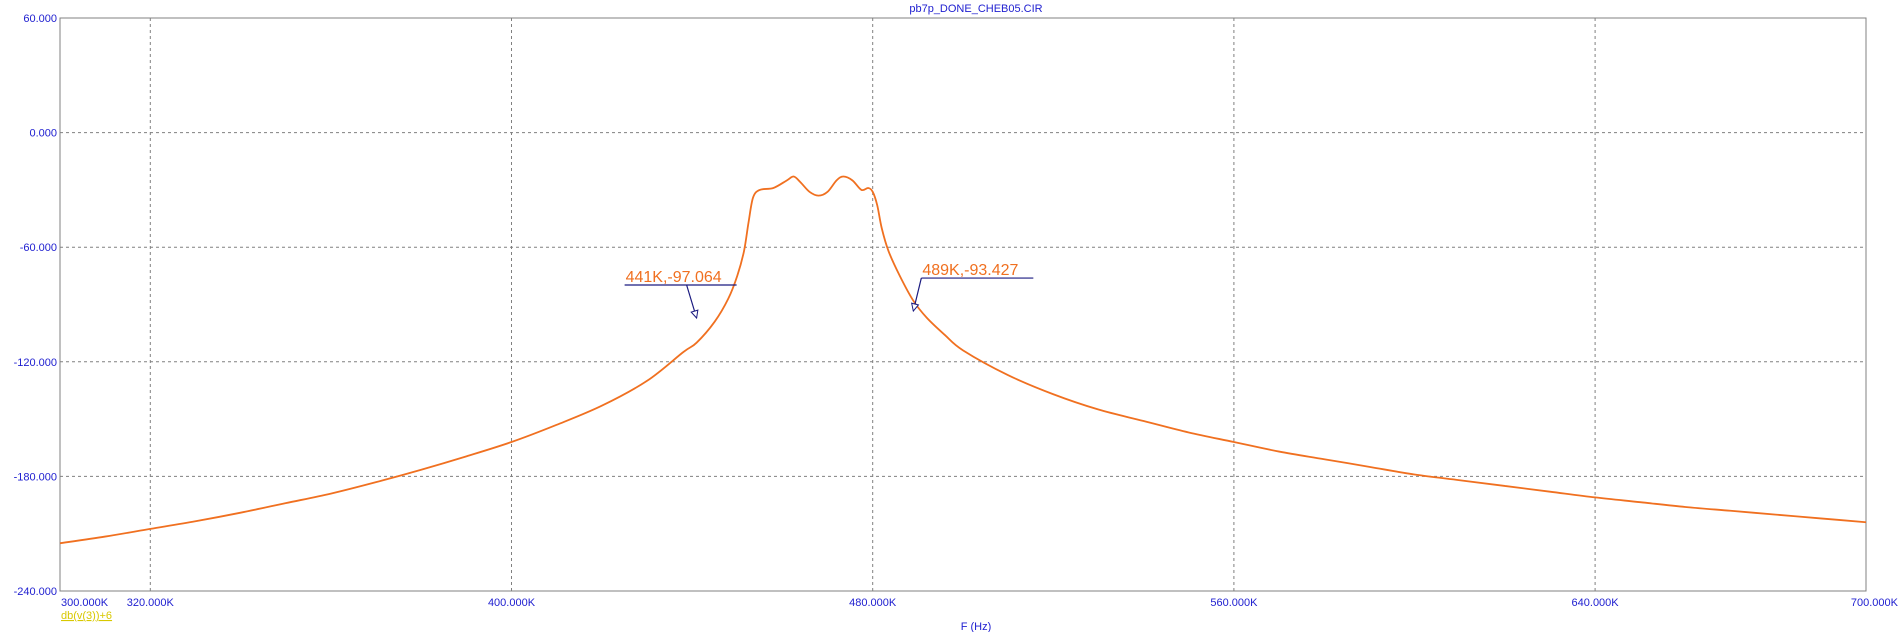 The height and width of the screenshot is (637, 1900). Describe the element at coordinates (86, 616) in the screenshot. I see `legend-series-label: db(v(3))+6` at that location.